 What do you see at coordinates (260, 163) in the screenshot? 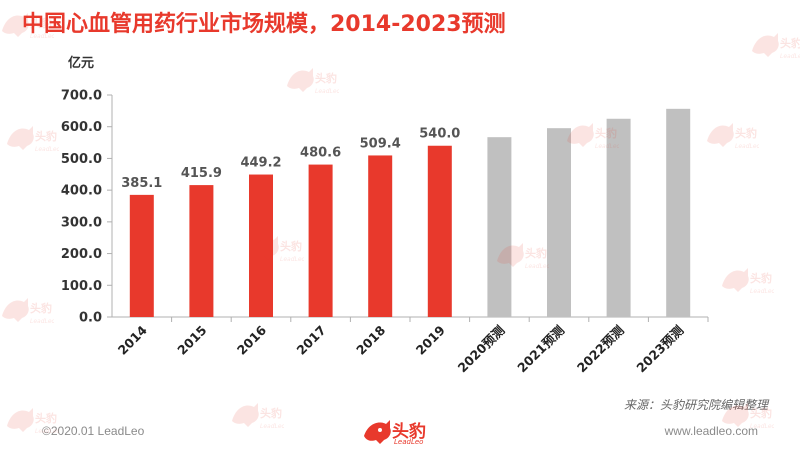
I see `bar-value-label: 449.2` at bounding box center [260, 163].